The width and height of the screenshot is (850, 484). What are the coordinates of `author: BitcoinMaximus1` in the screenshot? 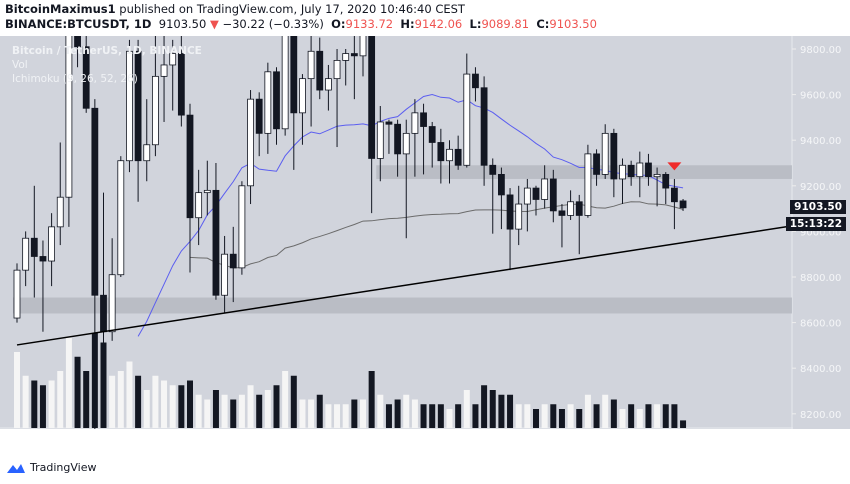 It's located at (60, 9).